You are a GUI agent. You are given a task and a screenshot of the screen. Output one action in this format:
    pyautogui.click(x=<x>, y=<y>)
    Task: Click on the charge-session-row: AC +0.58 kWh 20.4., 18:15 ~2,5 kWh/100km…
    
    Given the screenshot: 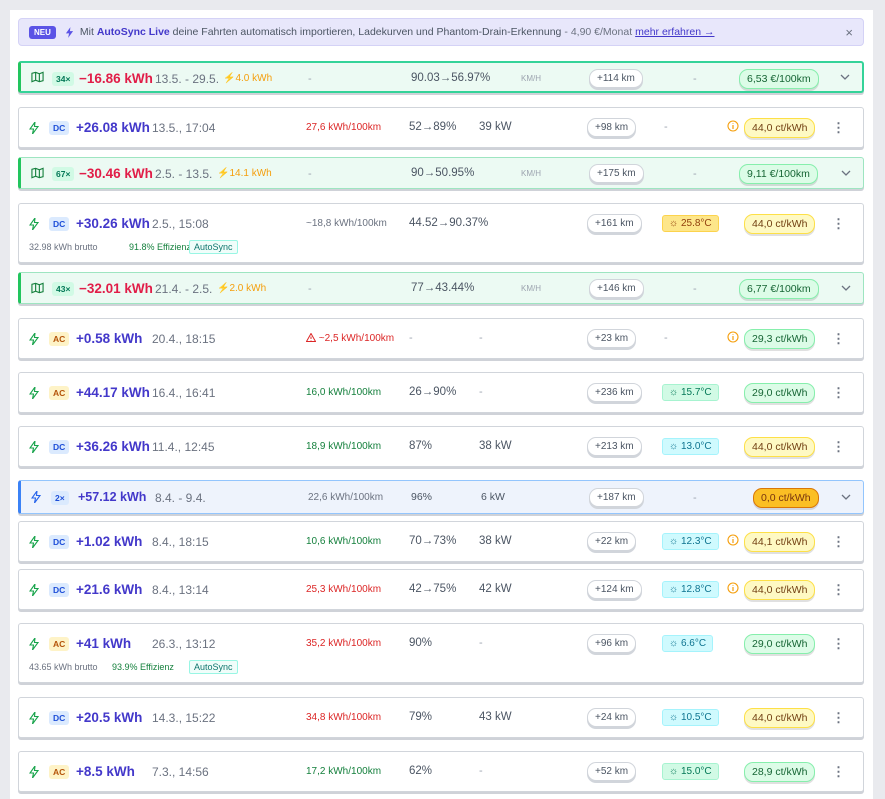 What is the action you would take?
    pyautogui.click(x=441, y=338)
    